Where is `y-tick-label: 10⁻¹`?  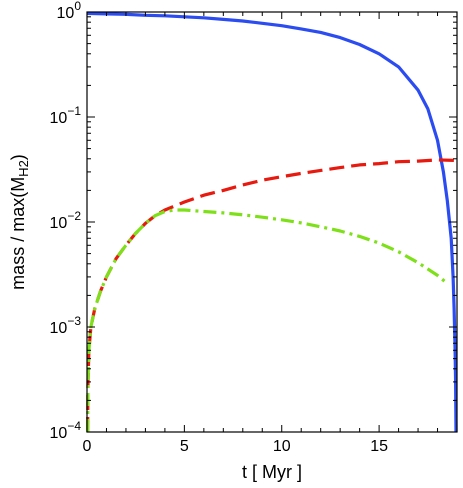 y-tick-label: 10⁻¹ is located at coordinates (66, 115).